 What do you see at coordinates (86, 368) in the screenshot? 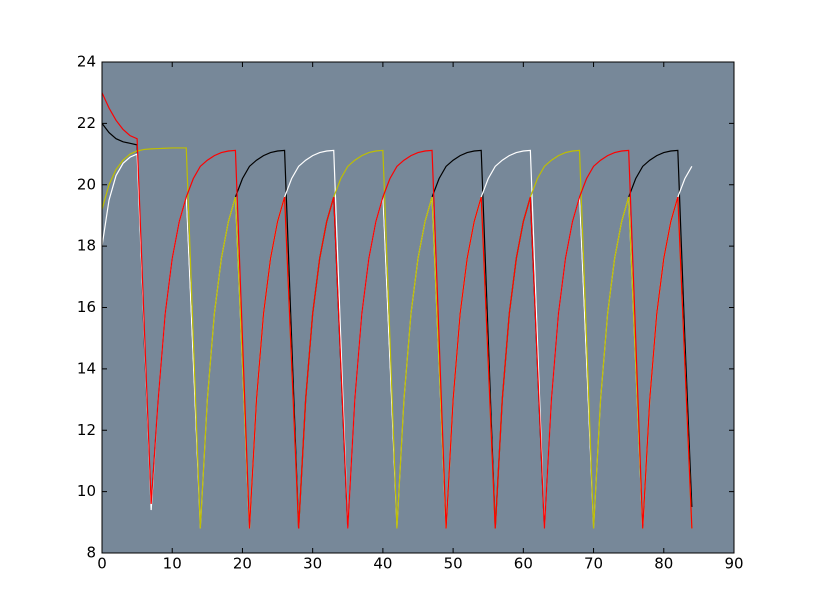
I see `y-tick-label: 14` at bounding box center [86, 368].